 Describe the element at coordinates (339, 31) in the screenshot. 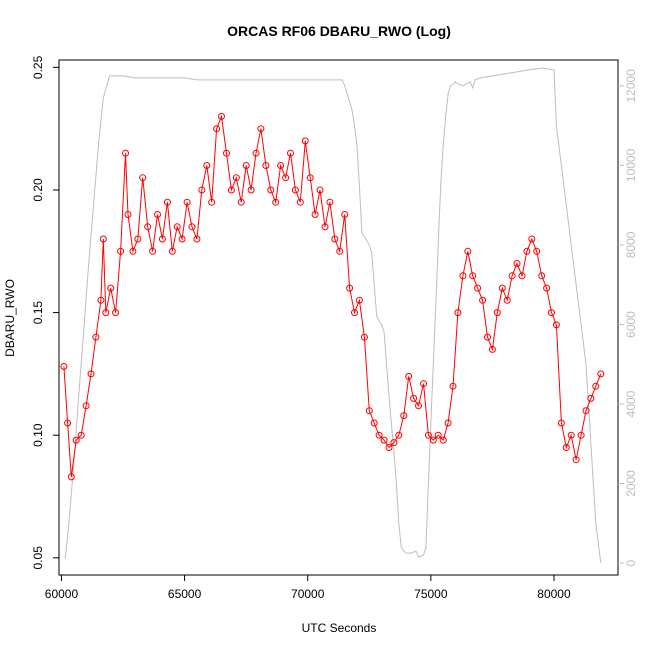

I see `chart-title: ORCAS RF06 DBARU_RWO (Log)` at that location.